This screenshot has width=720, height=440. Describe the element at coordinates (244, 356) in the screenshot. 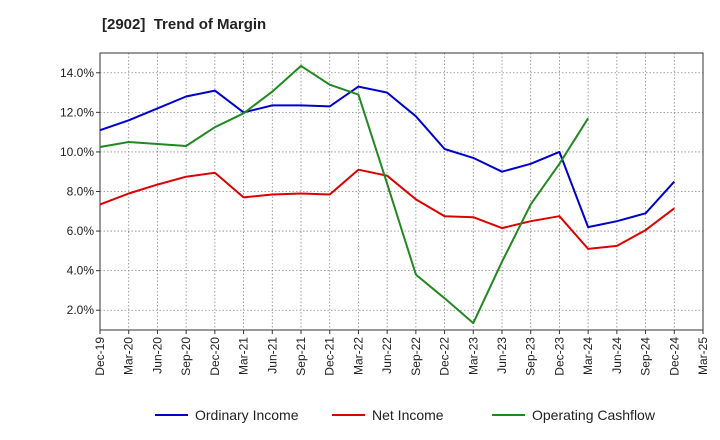

I see `x-tick-label: Mar-21` at that location.